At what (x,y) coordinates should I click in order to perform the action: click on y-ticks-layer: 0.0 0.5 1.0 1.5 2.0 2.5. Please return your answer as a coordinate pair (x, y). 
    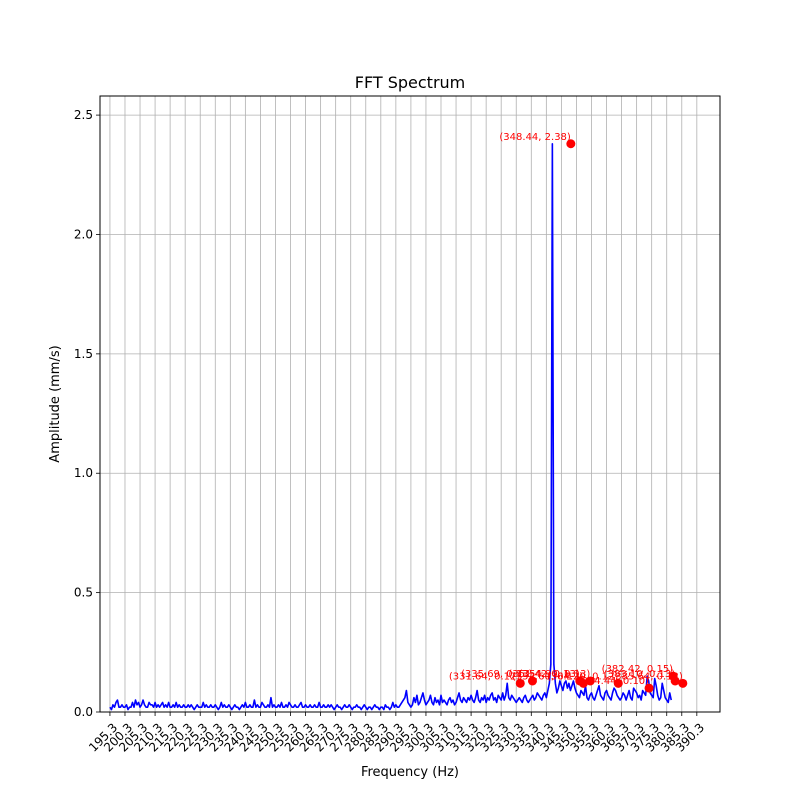
    Looking at the image, I should click on (87, 413).